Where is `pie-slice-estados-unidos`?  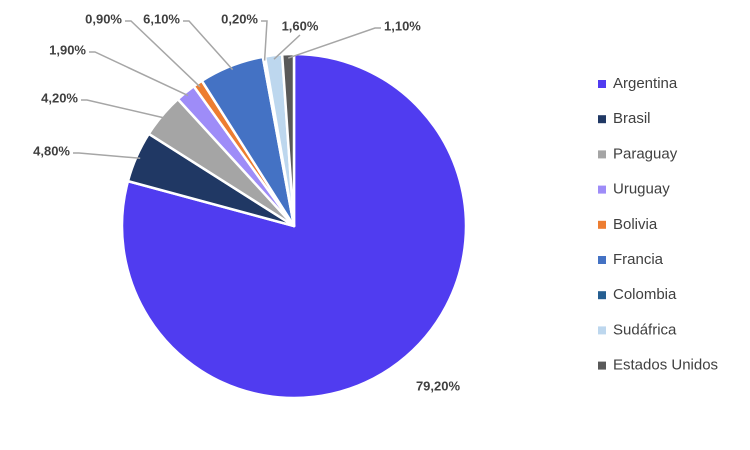
pie-slice-estados-unidos is located at coordinates (288, 140).